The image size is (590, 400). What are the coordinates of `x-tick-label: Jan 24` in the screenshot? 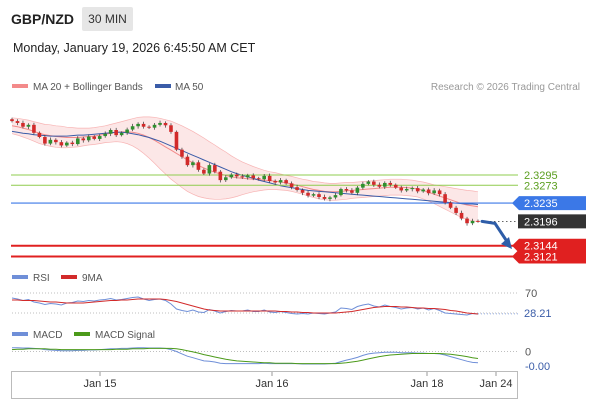 It's located at (495, 384).